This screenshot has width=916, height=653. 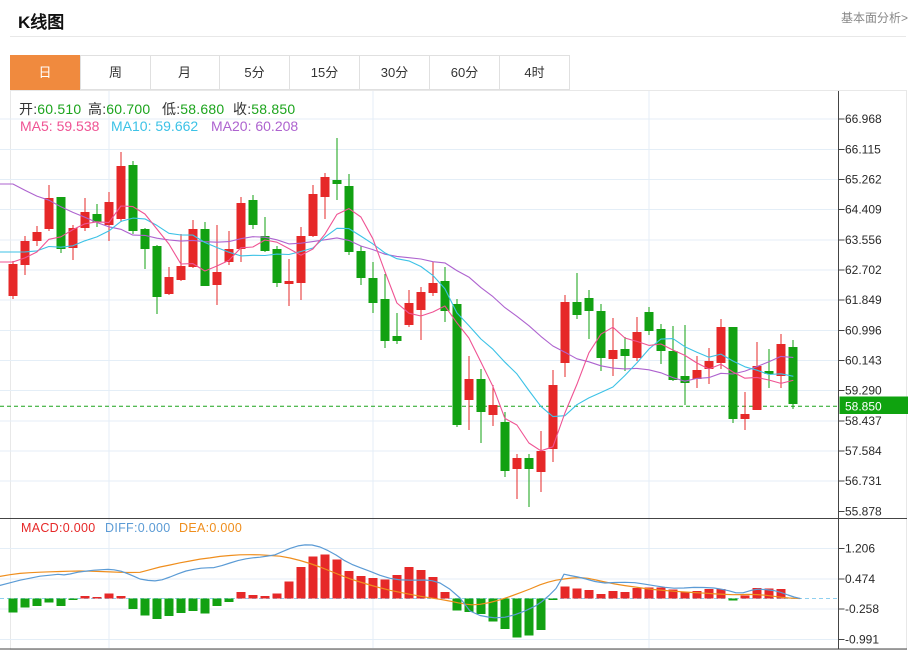 What do you see at coordinates (863, 149) in the screenshot?
I see `svg-text: 66.115` at bounding box center [863, 149].